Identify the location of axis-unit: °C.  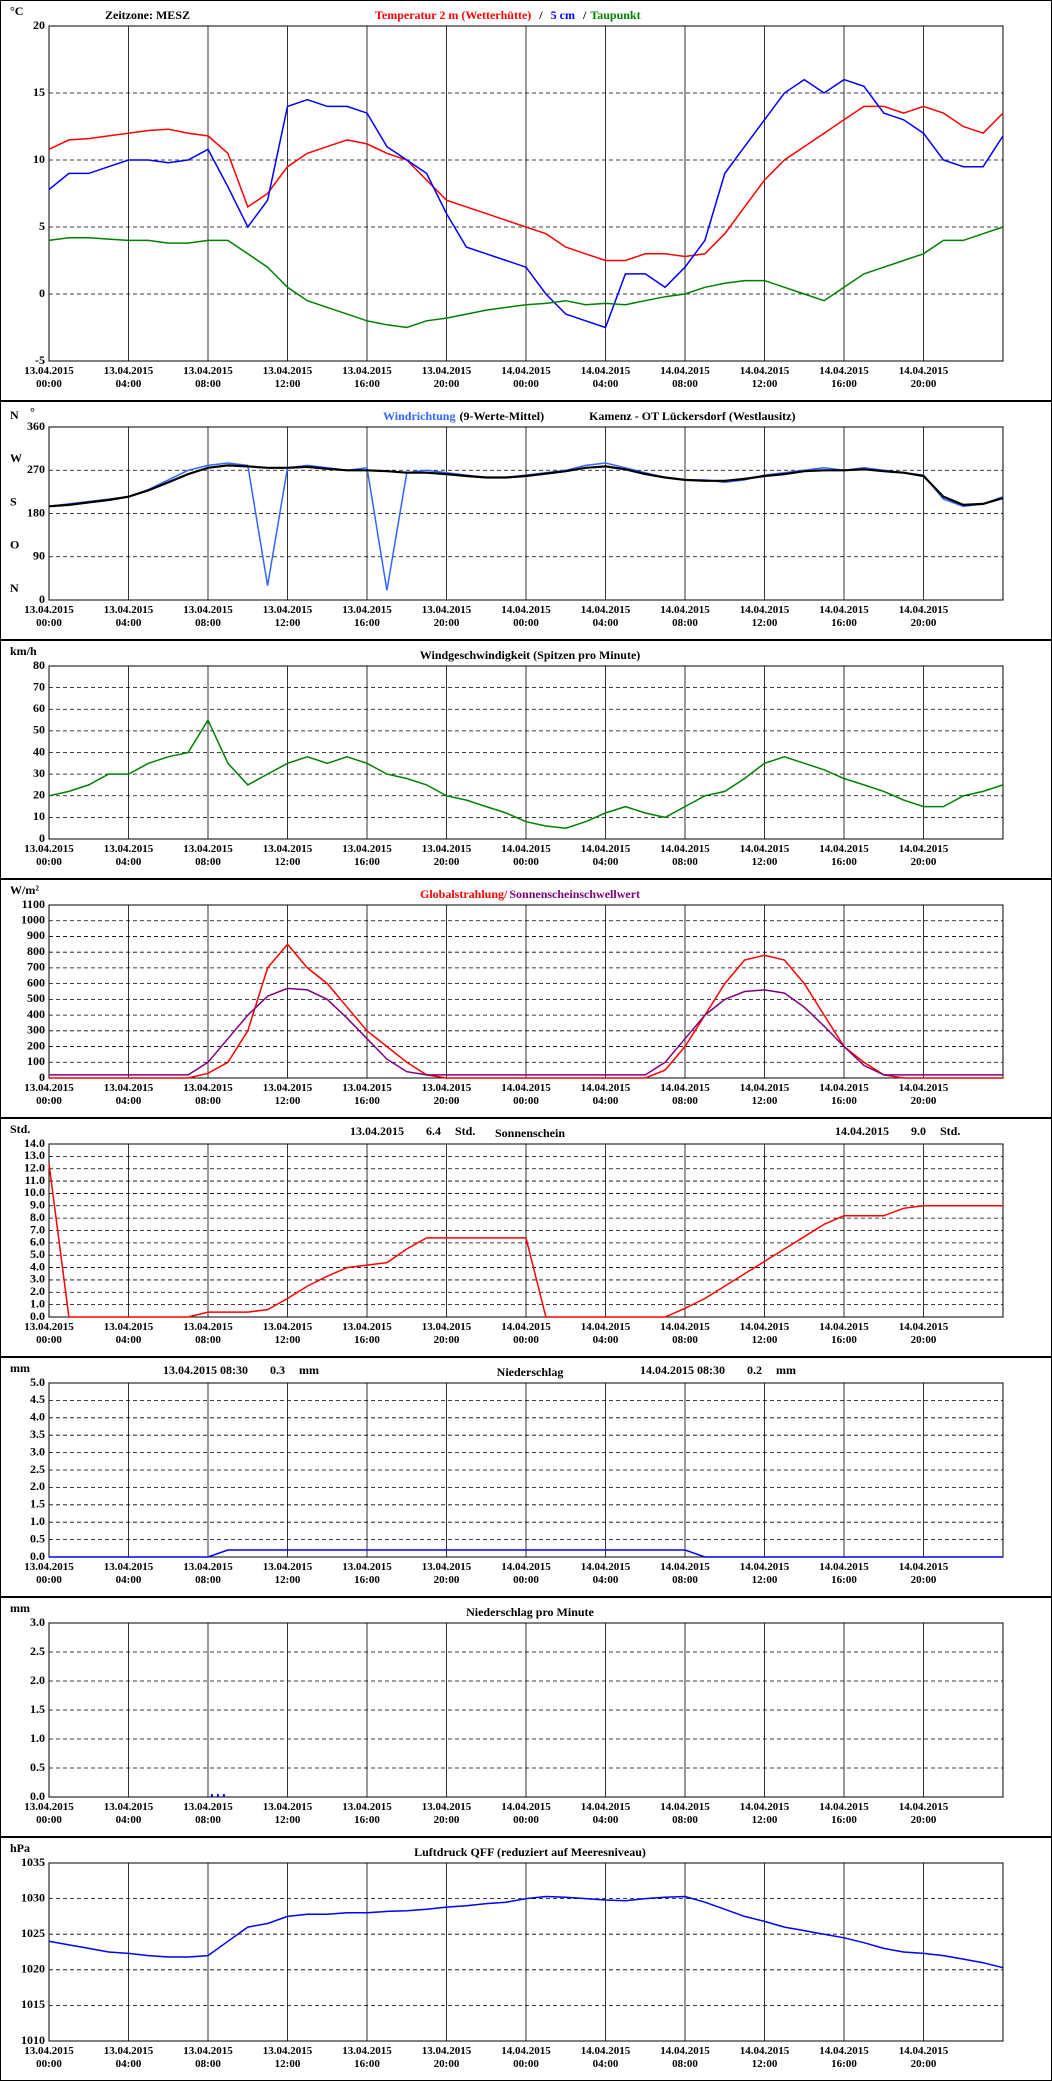
(16, 11).